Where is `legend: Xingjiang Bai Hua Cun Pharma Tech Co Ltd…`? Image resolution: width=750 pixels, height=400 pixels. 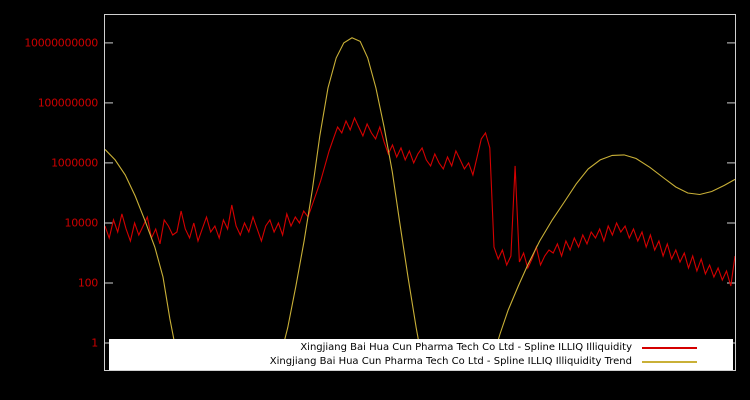
legend: Xingjiang Bai Hua Cun Pharma Tech Co Ltd… is located at coordinates (421, 354).